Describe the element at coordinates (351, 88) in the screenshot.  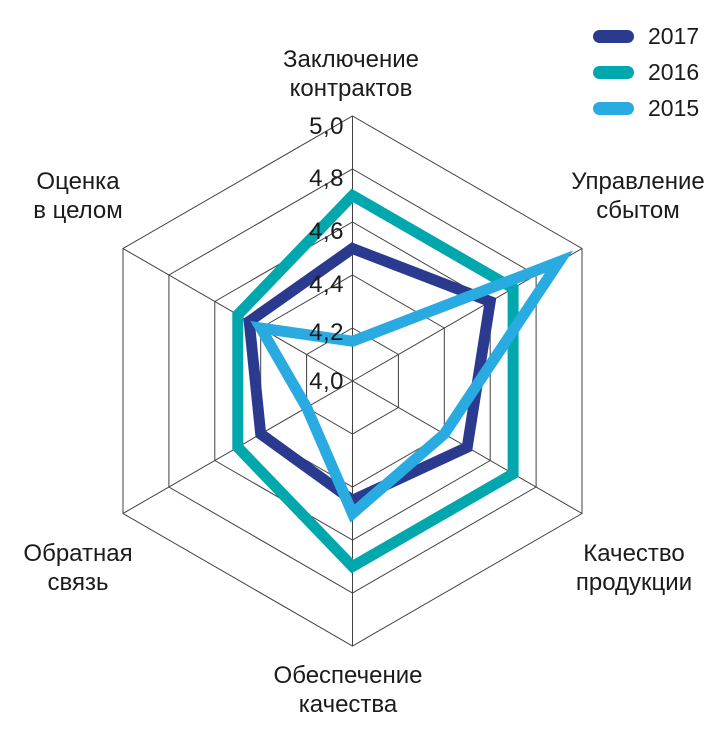
I see `axis-label-line: контрактов` at that location.